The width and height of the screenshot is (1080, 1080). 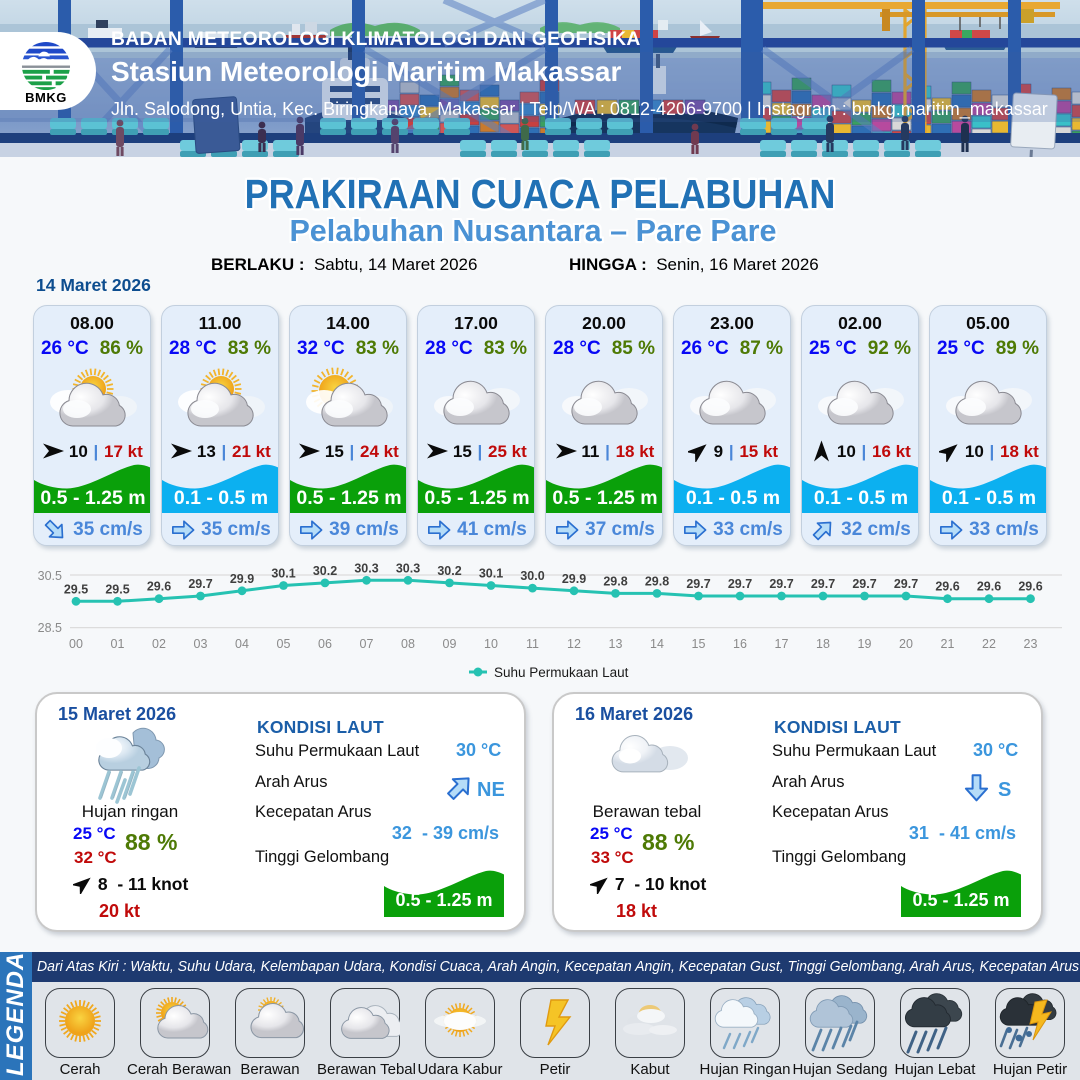 What do you see at coordinates (325, 644) in the screenshot?
I see `svg-text: 06` at bounding box center [325, 644].